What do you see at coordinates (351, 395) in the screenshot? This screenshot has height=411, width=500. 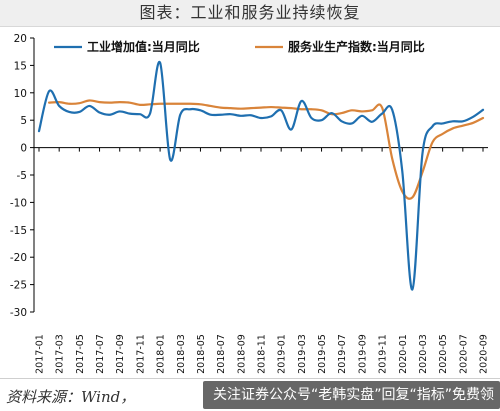 I see `watermark-banner: 关注证券公众号“老韩实盘”回复“指标”免费领` at bounding box center [351, 395].